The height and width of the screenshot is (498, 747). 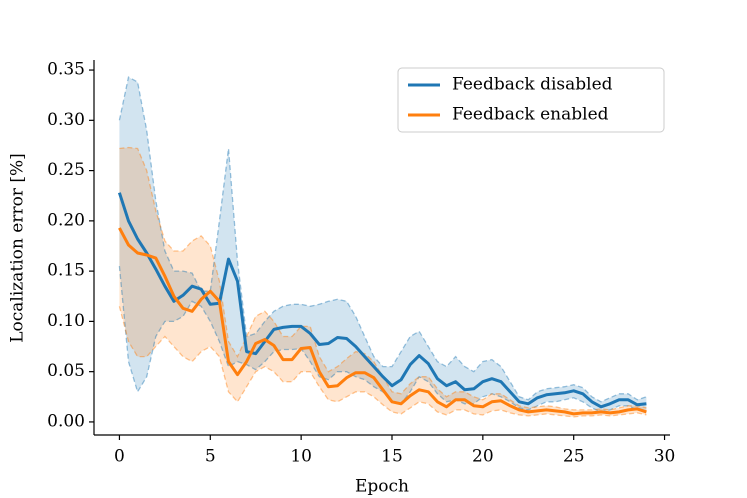 I want to click on legend-label: Feedback disabled, so click(x=532, y=85).